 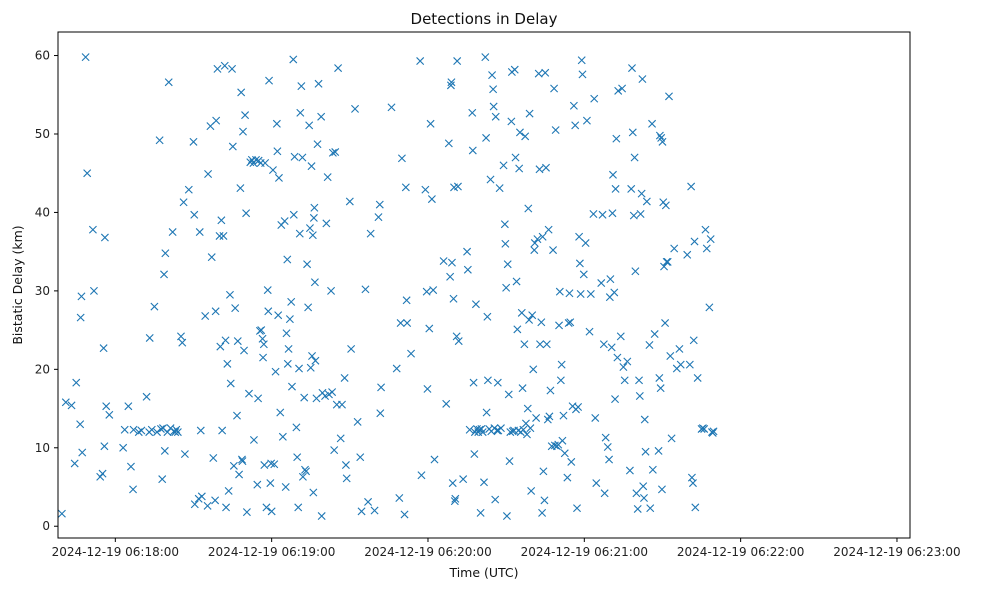 I want to click on y-tick-label: 50, so click(x=42, y=134).